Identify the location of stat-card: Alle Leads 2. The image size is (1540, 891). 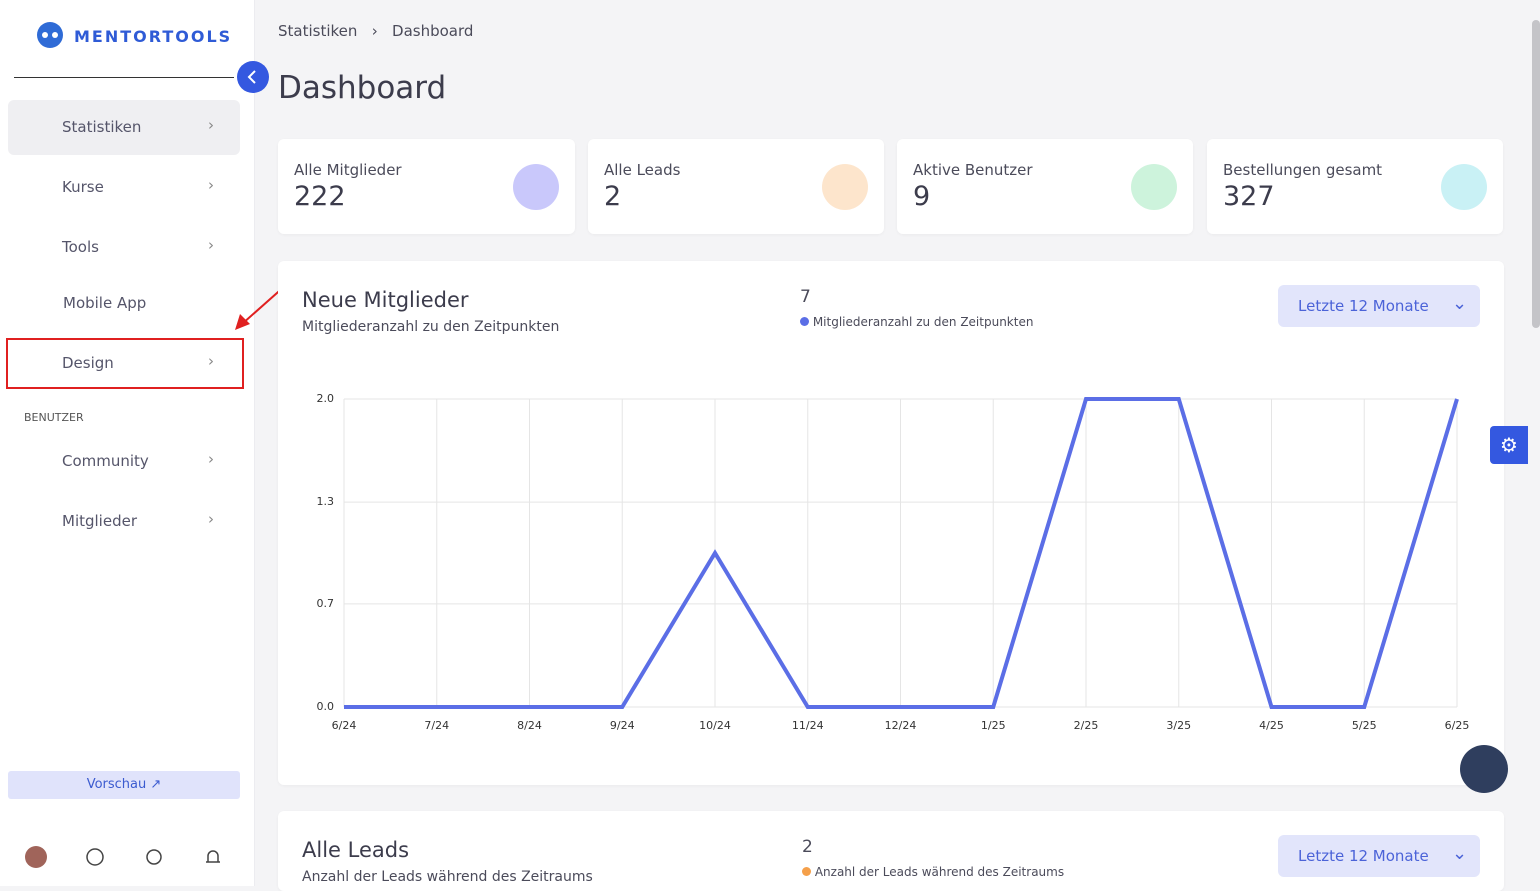
(736, 186).